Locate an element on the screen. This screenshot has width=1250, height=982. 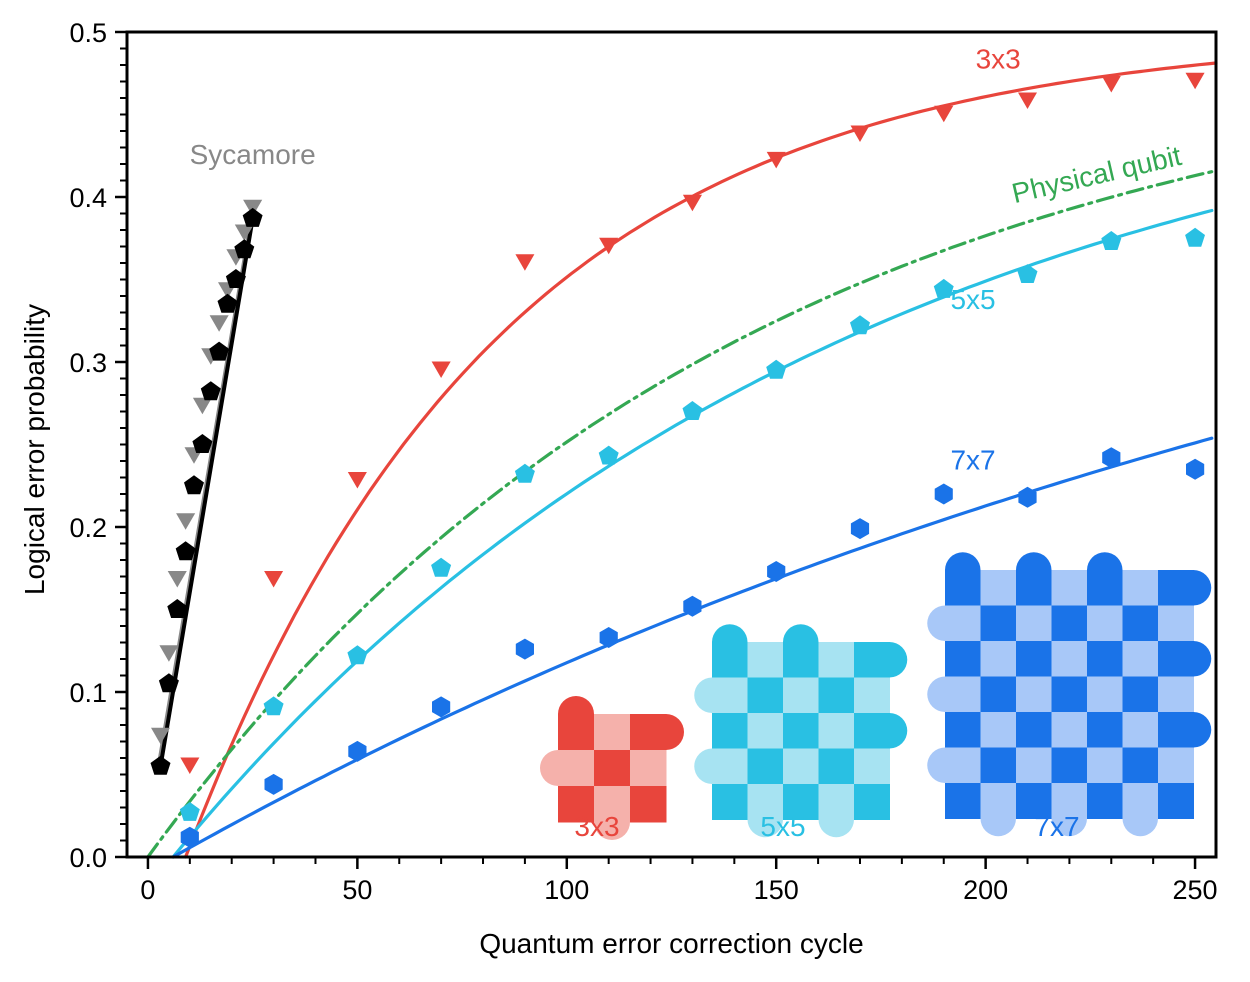
series-label: Sycamore is located at coordinates (253, 154).